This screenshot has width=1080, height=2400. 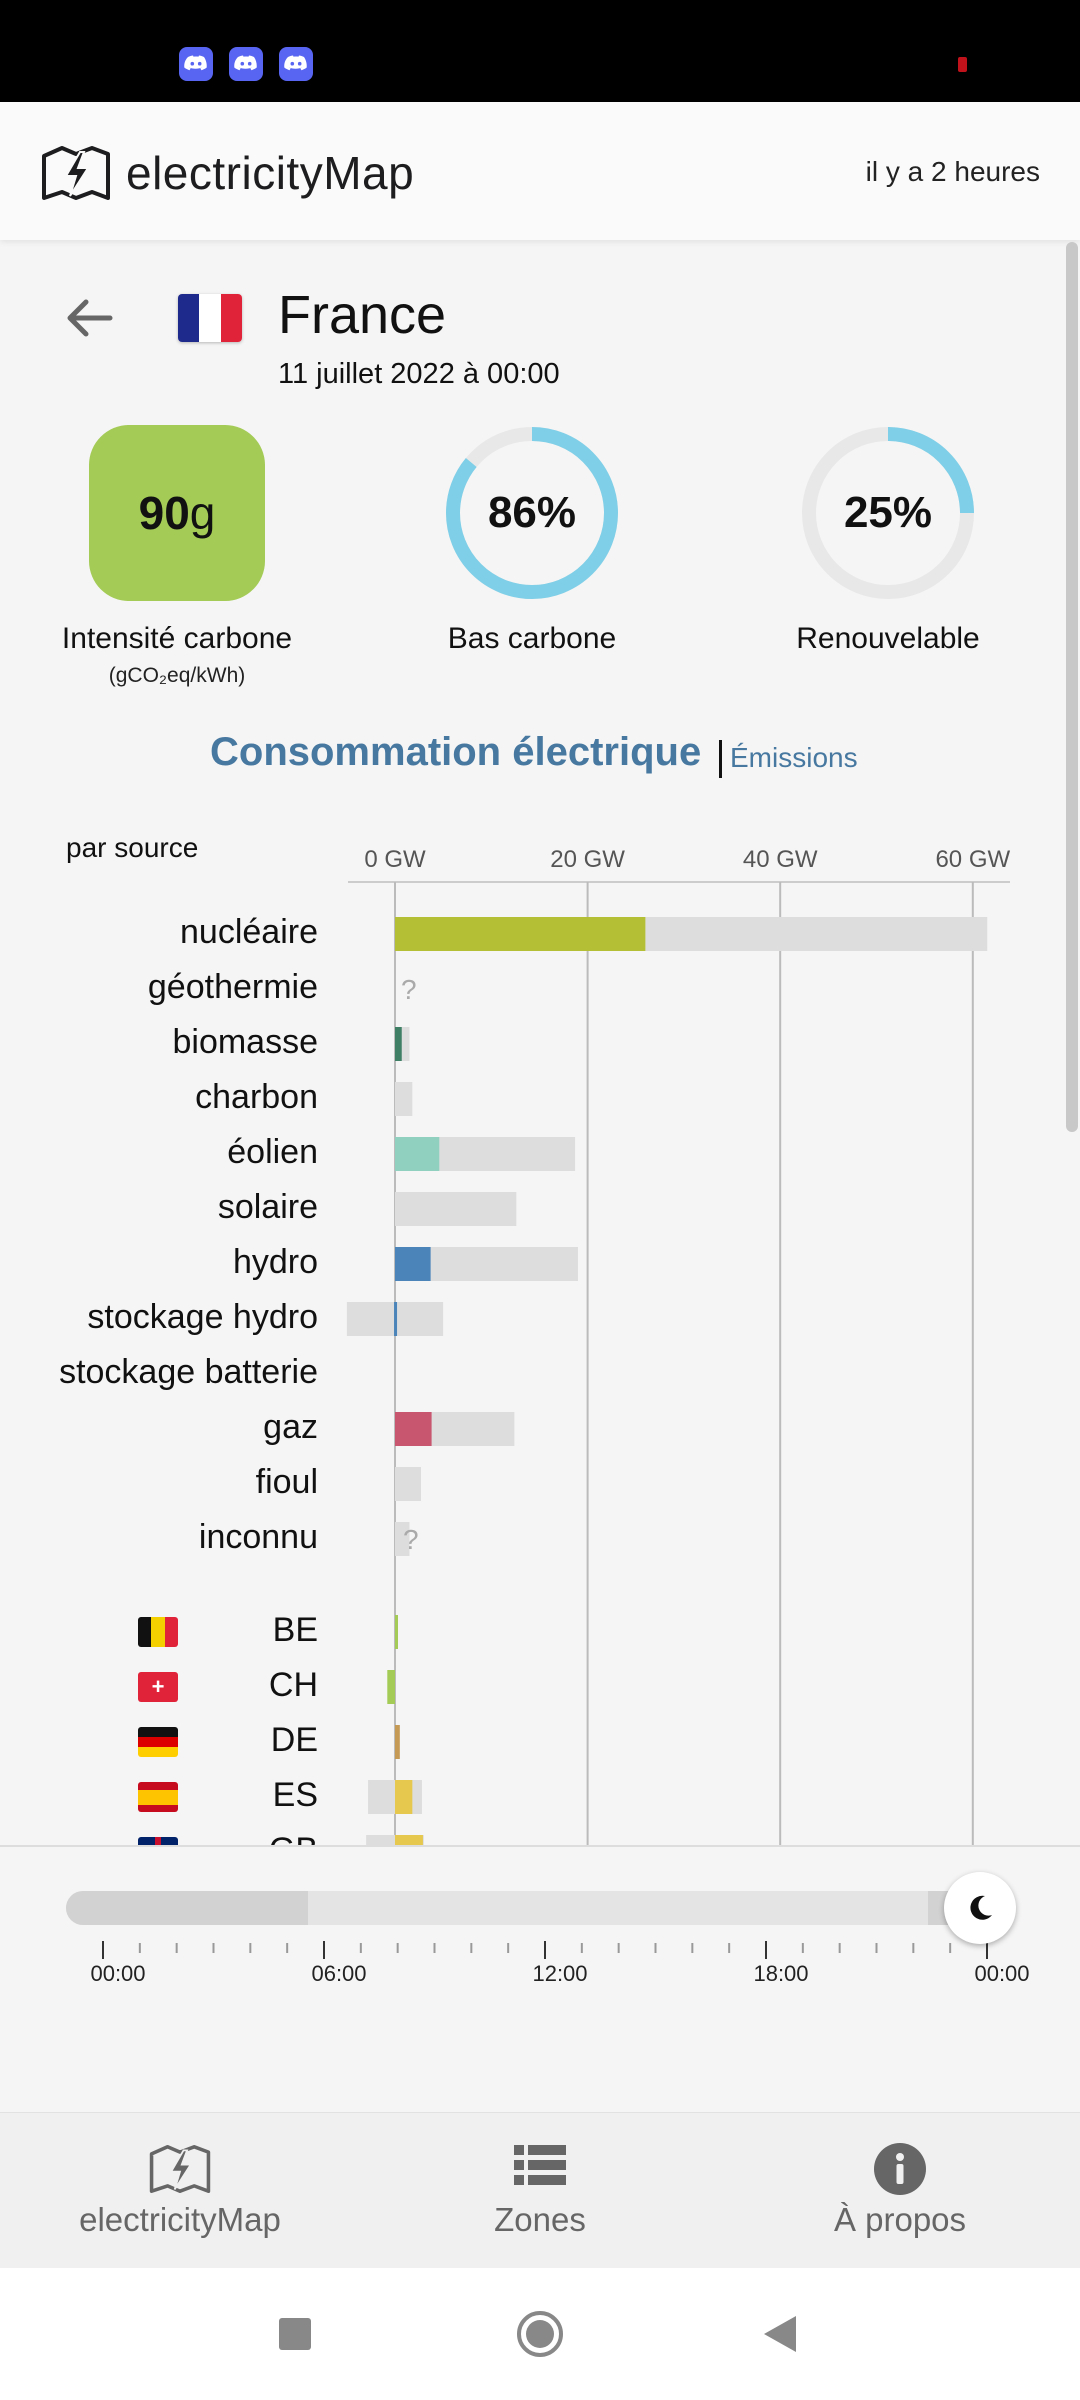 What do you see at coordinates (256, 1097) in the screenshot?
I see `source-label: charbon` at bounding box center [256, 1097].